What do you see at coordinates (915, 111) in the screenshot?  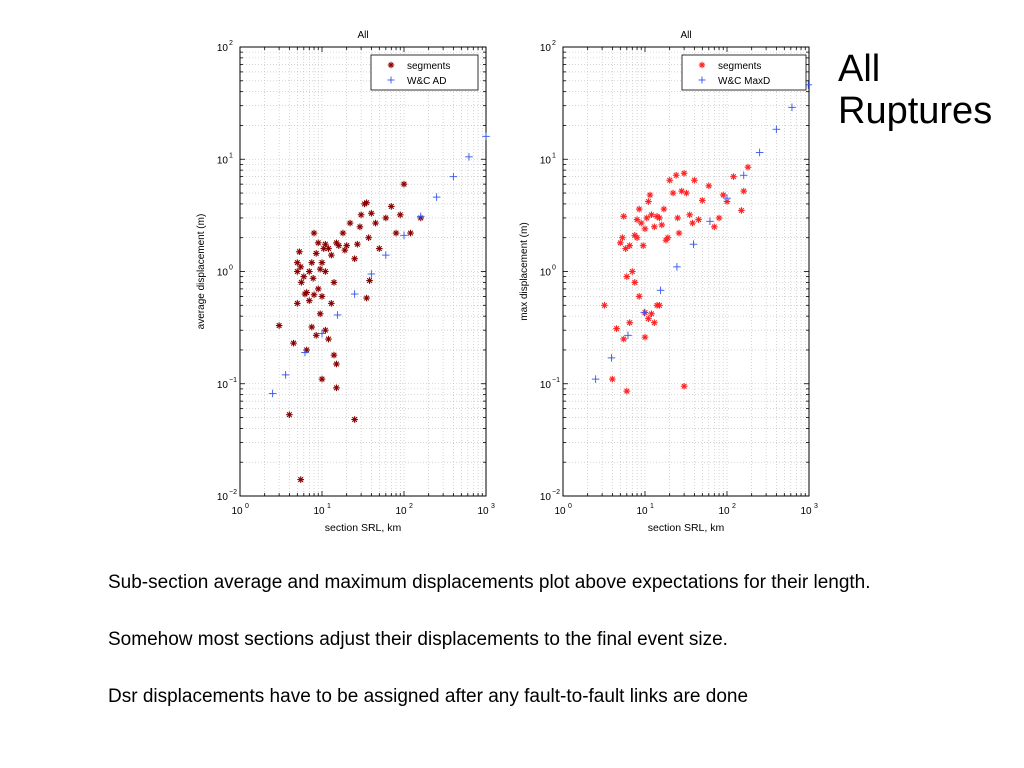 I see `slide-title-line-2: Ruptures` at bounding box center [915, 111].